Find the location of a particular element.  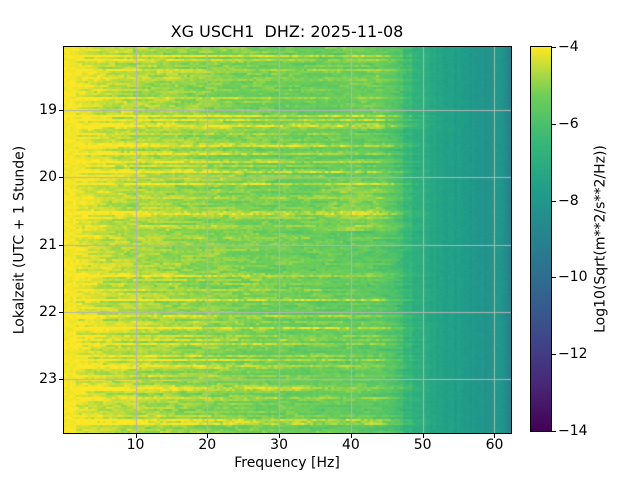

y-tick-label: 20 is located at coordinates (48, 177).